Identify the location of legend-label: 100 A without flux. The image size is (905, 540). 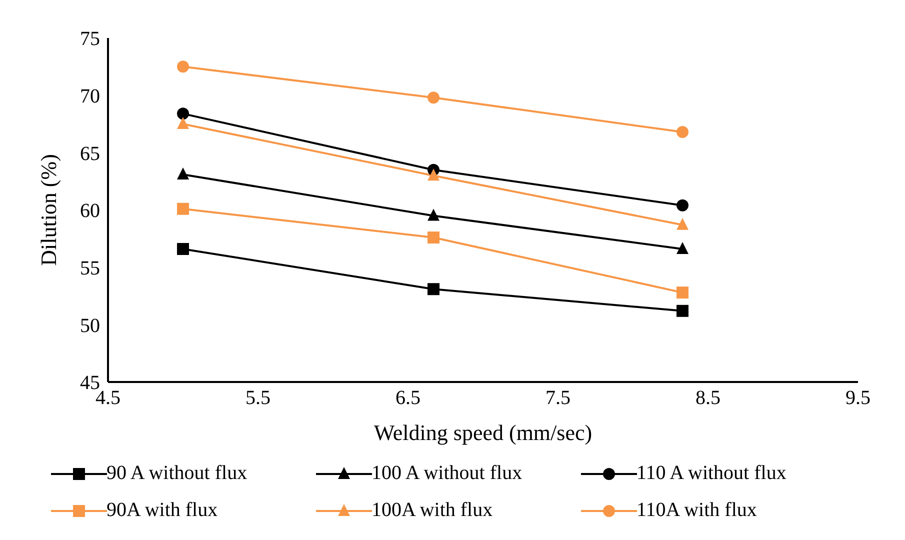
(447, 473).